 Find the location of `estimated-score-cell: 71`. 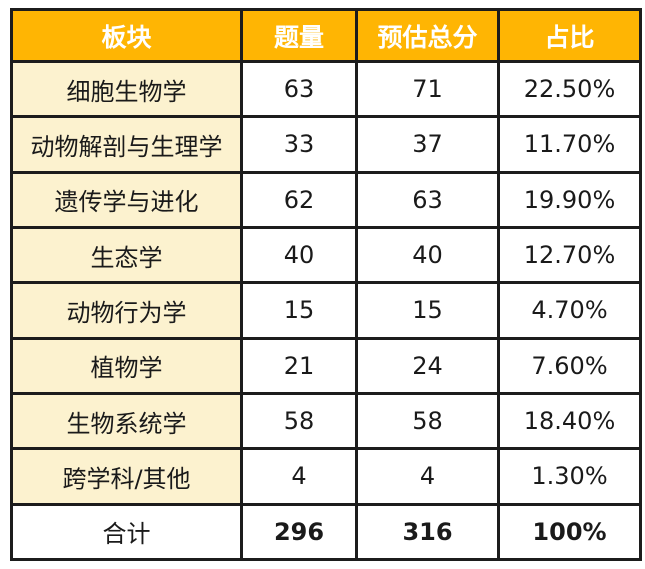

estimated-score-cell: 71 is located at coordinates (427, 89).